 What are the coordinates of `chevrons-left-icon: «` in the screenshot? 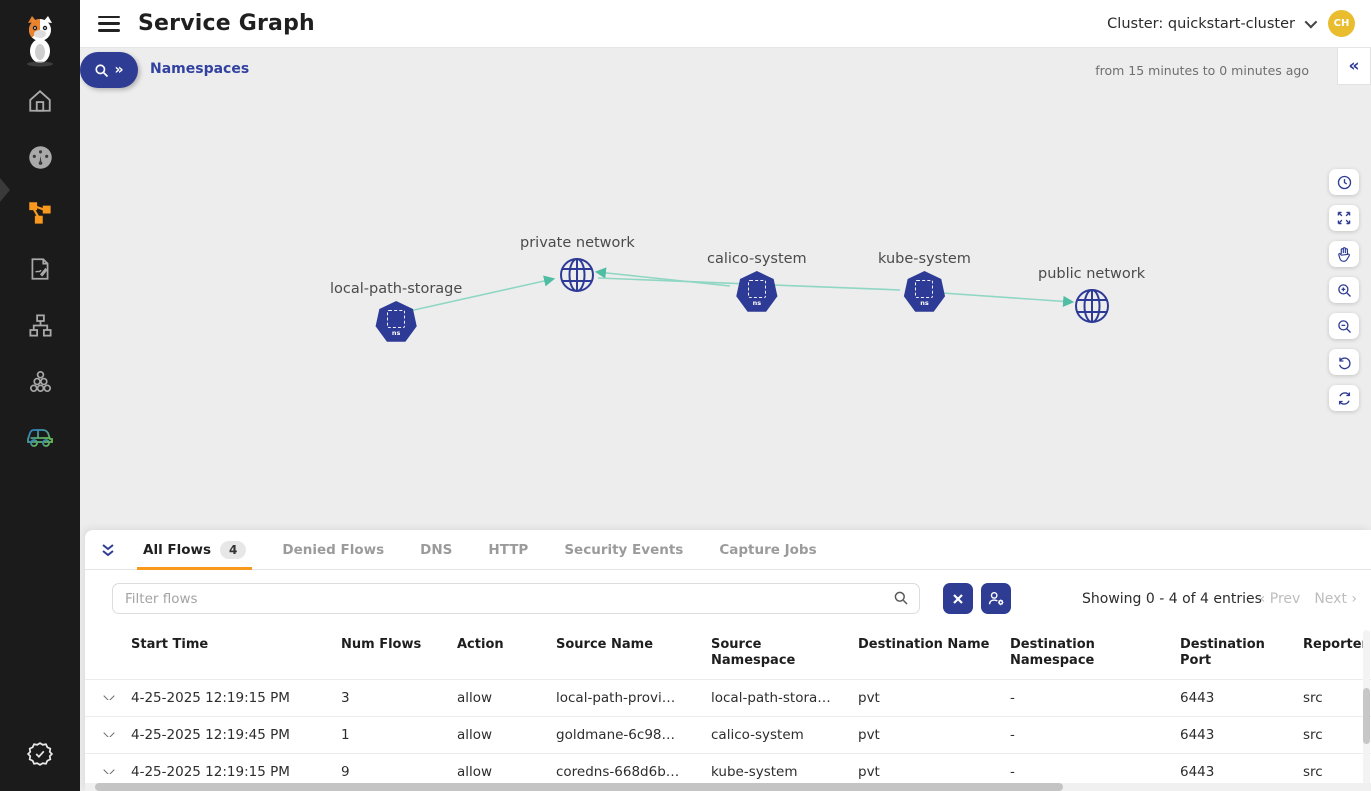 It's located at (1354, 66).